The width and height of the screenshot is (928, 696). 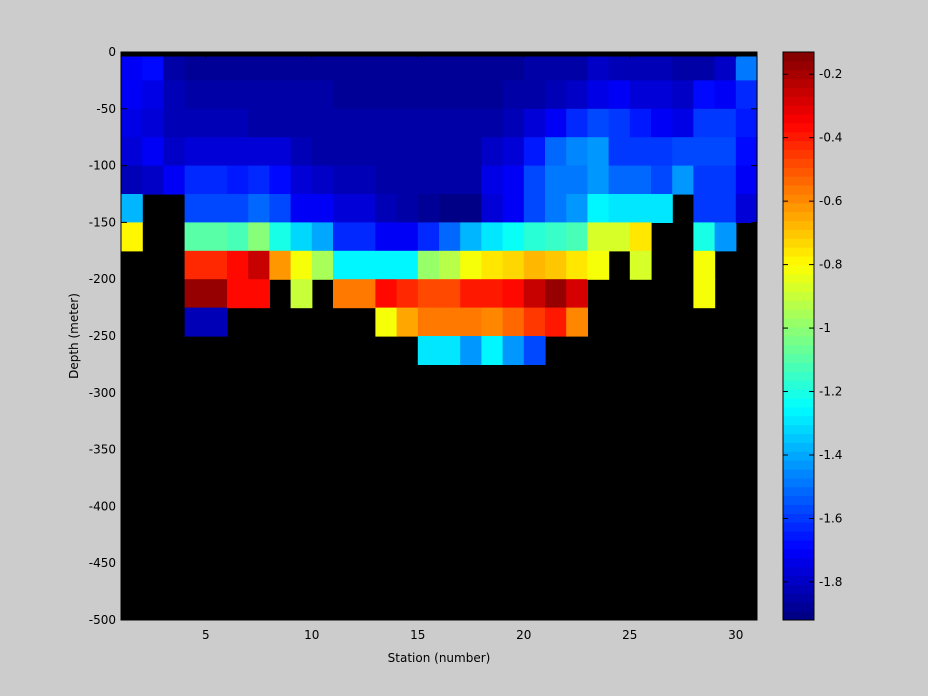 What do you see at coordinates (830, 392) in the screenshot?
I see `colorbar-tick-label: -1.2` at bounding box center [830, 392].